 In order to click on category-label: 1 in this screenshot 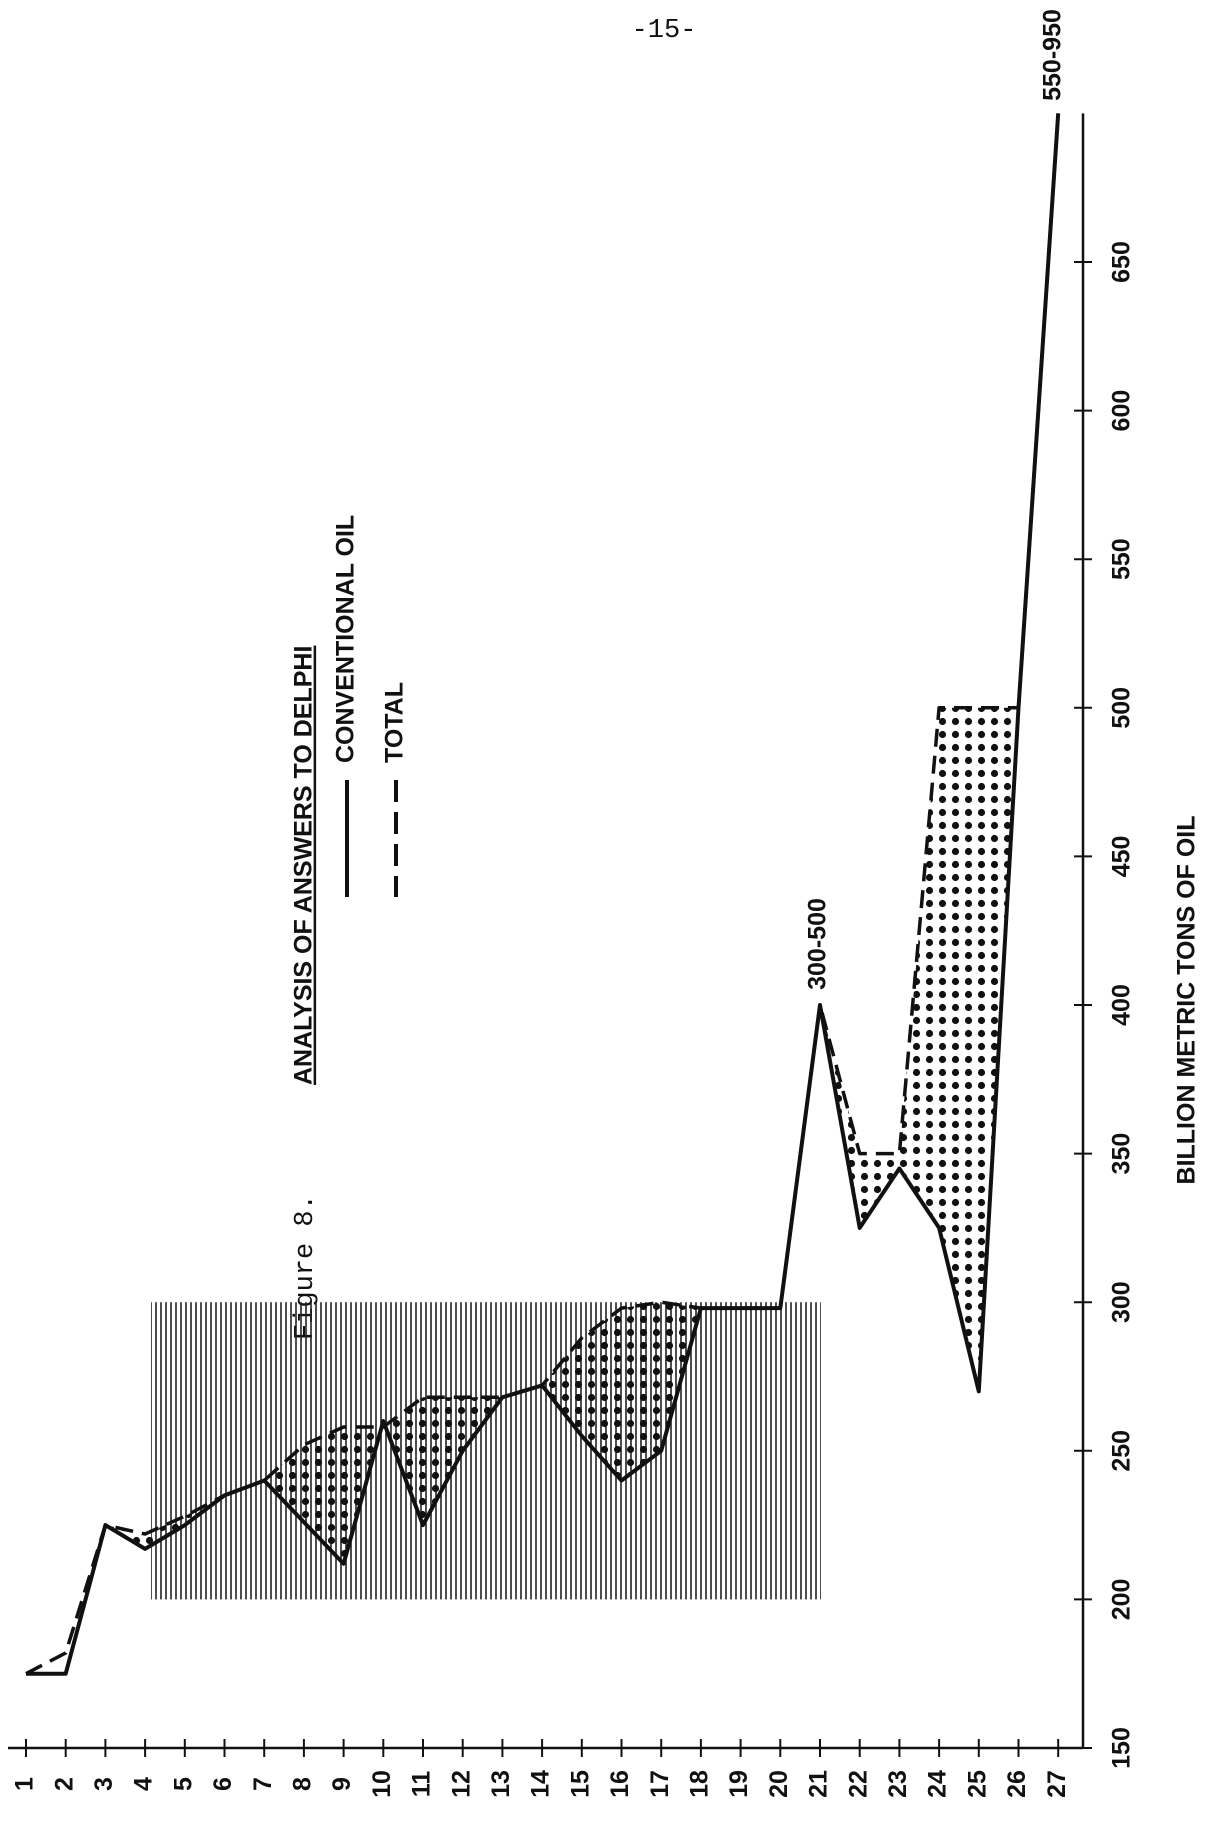, I will do `click(25, 1784)`.